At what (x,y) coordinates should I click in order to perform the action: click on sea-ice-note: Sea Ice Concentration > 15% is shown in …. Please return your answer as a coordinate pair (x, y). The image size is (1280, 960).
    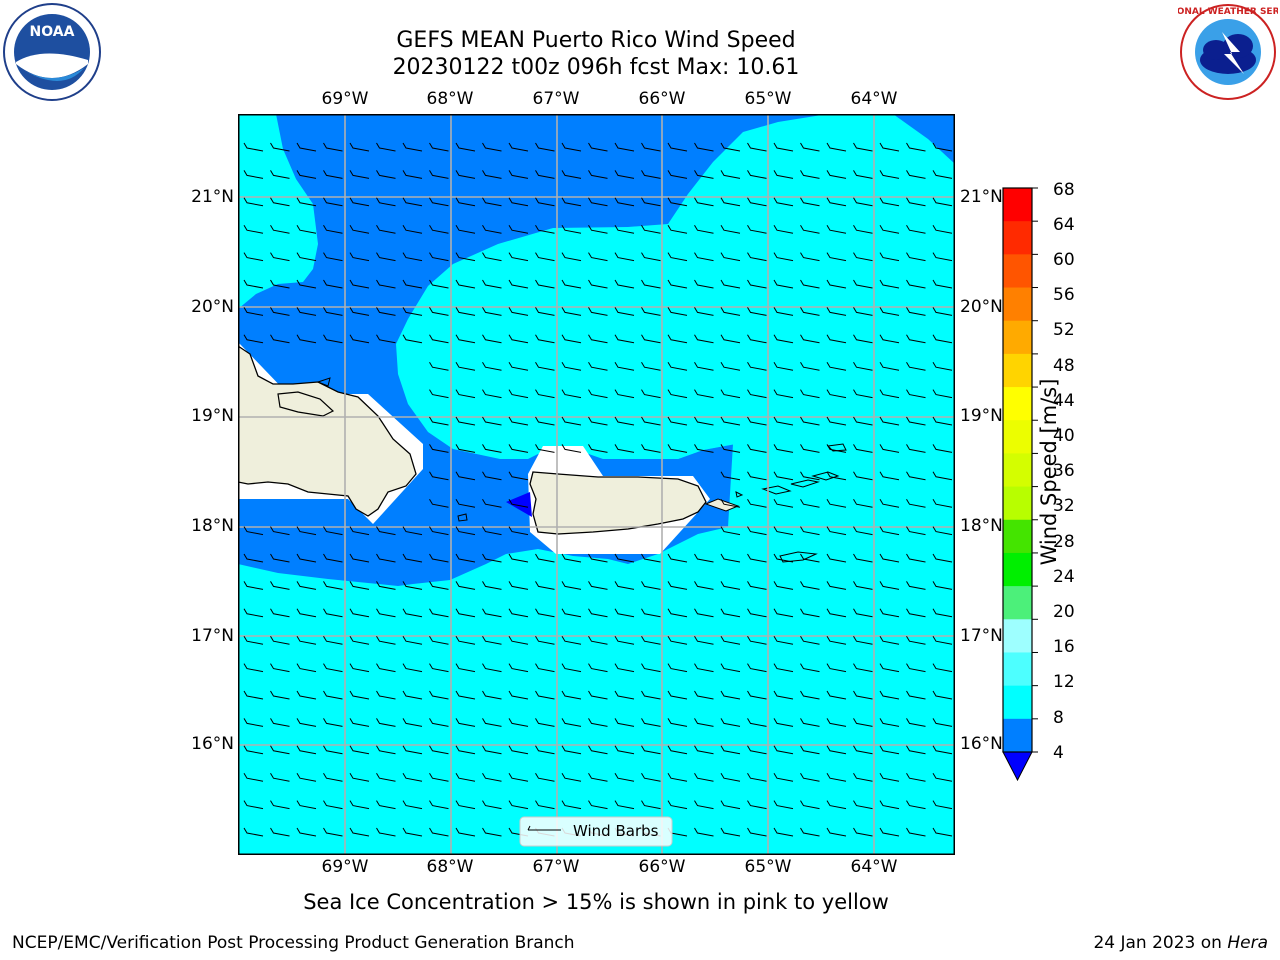
    Looking at the image, I should click on (596, 902).